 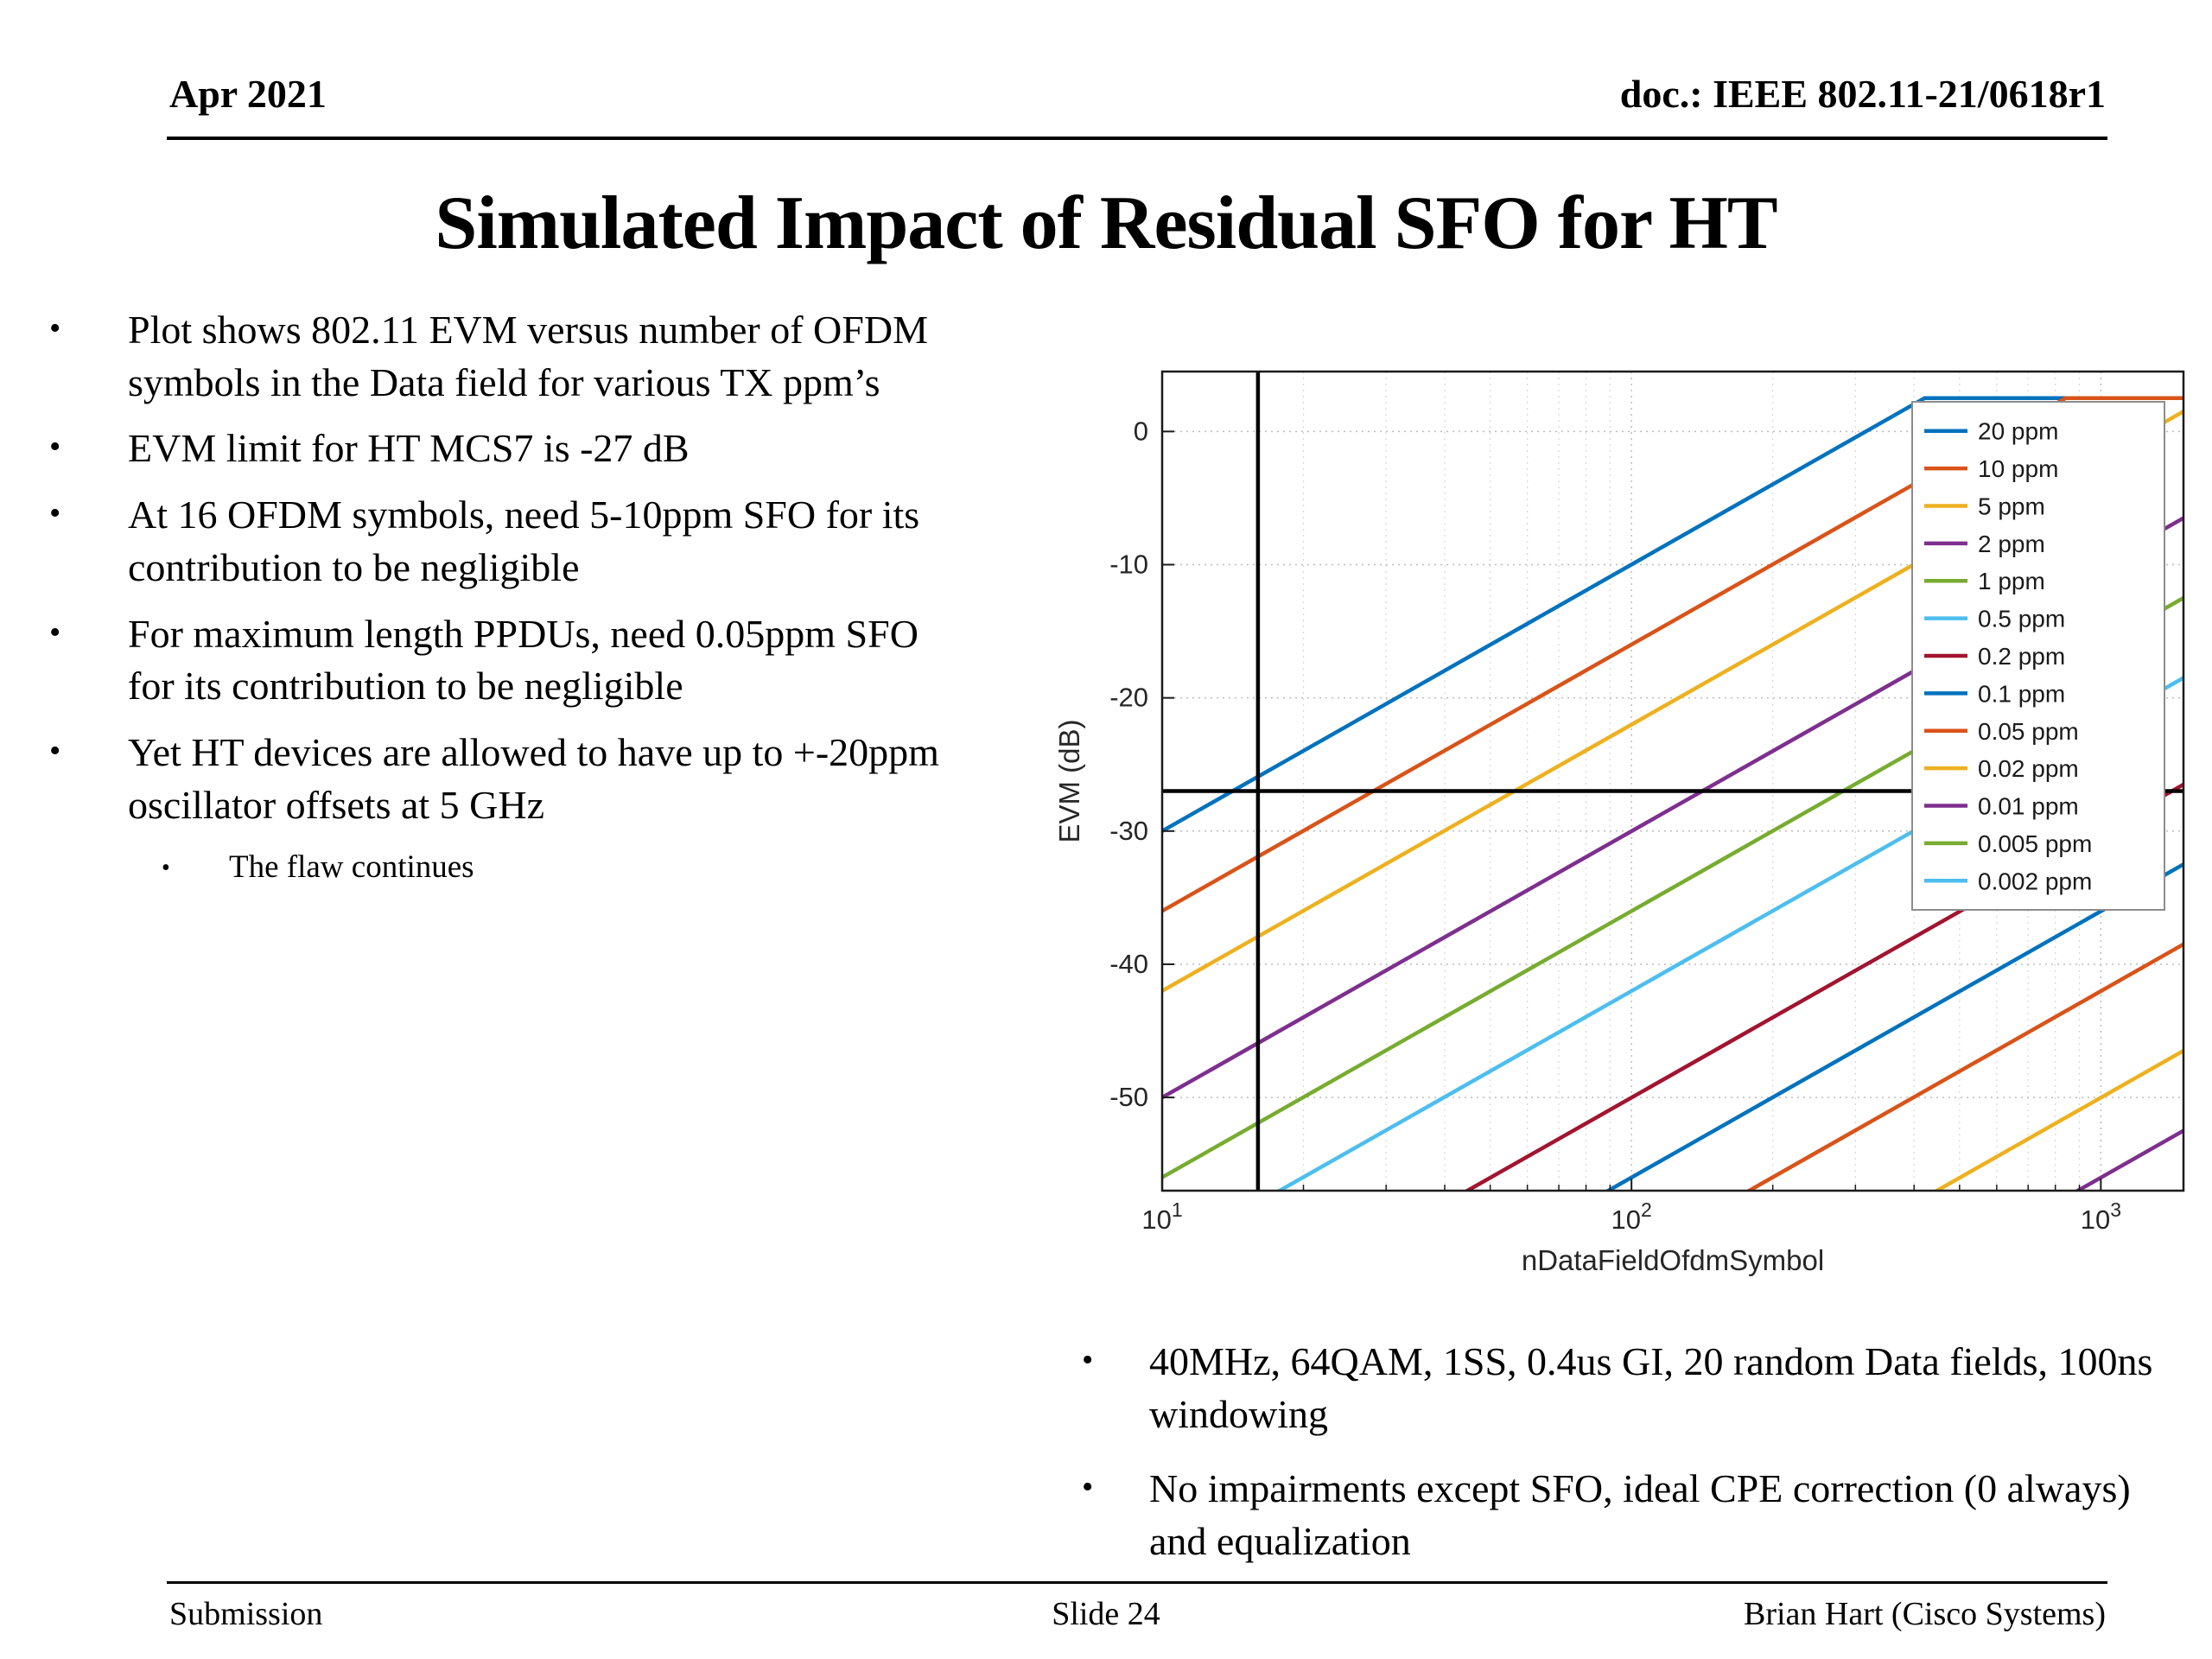 I want to click on legend-label: 10 ppm, so click(x=2018, y=468).